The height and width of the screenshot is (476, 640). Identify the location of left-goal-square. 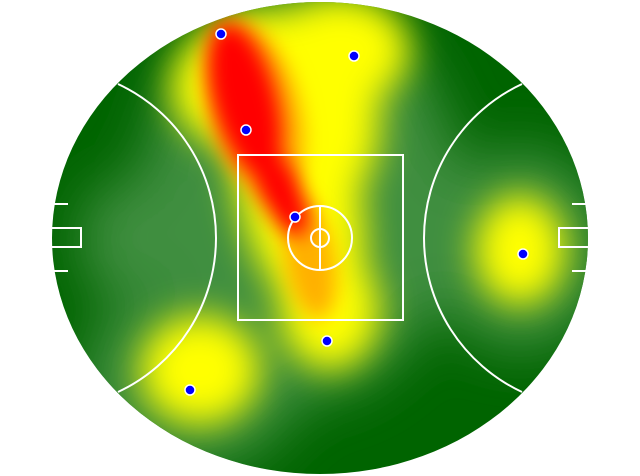
(67, 237).